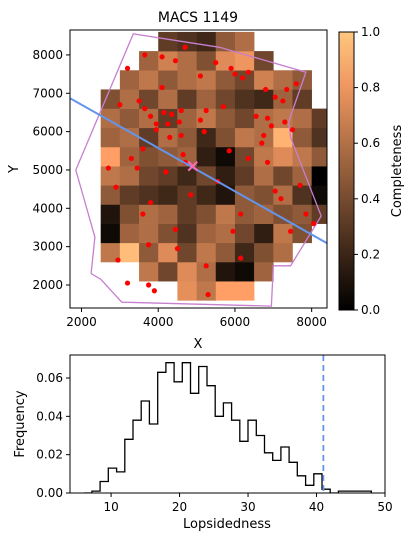 This screenshot has width=415, height=543. What do you see at coordinates (384, 507) in the screenshot?
I see `bottom-x-tick-label: 50` at bounding box center [384, 507].